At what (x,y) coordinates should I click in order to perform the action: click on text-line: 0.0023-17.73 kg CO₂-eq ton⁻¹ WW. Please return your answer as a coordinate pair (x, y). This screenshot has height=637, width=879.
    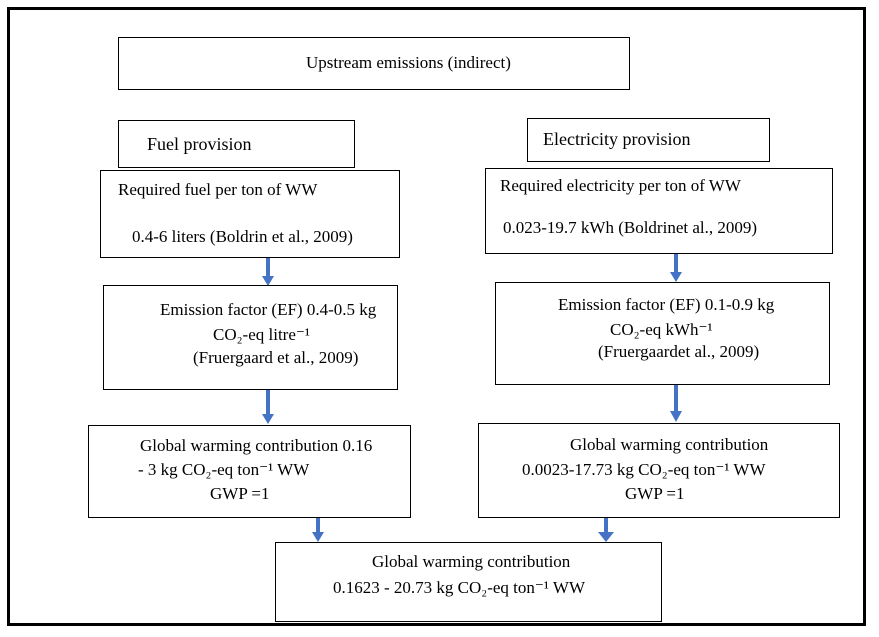
    Looking at the image, I should click on (644, 469).